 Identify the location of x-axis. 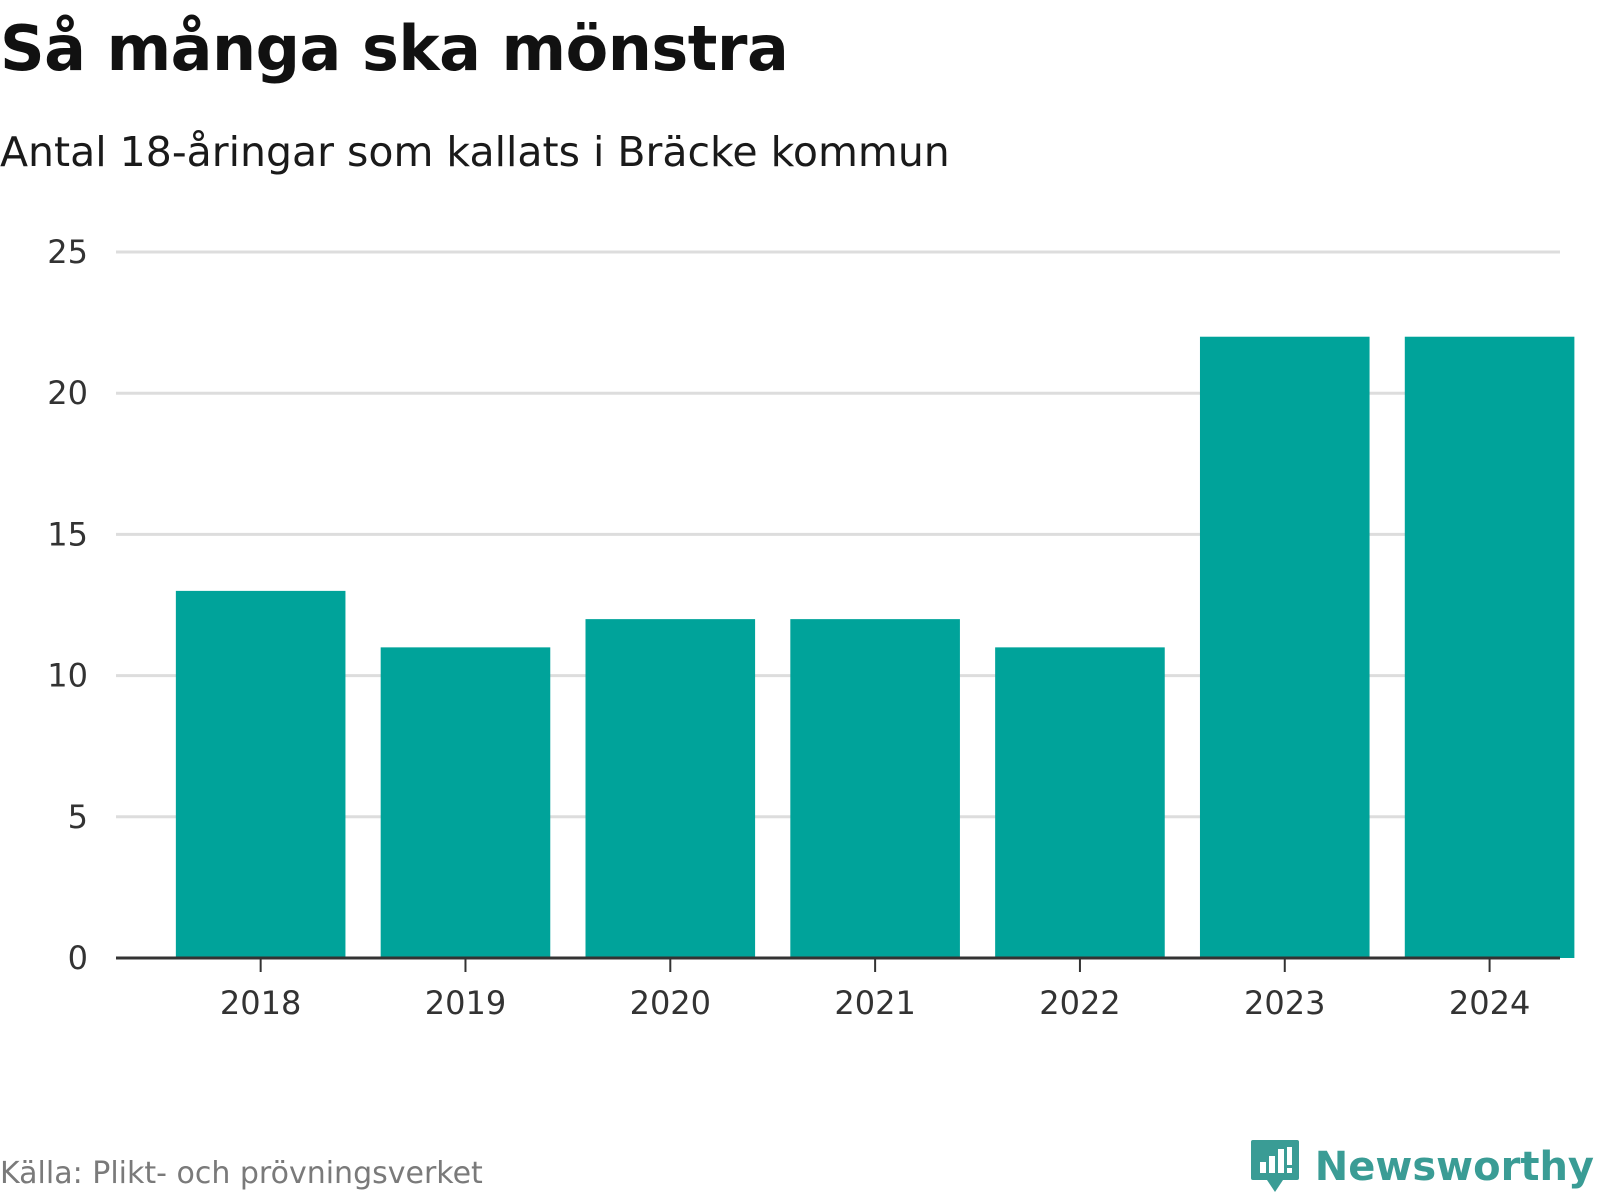
(838, 964).